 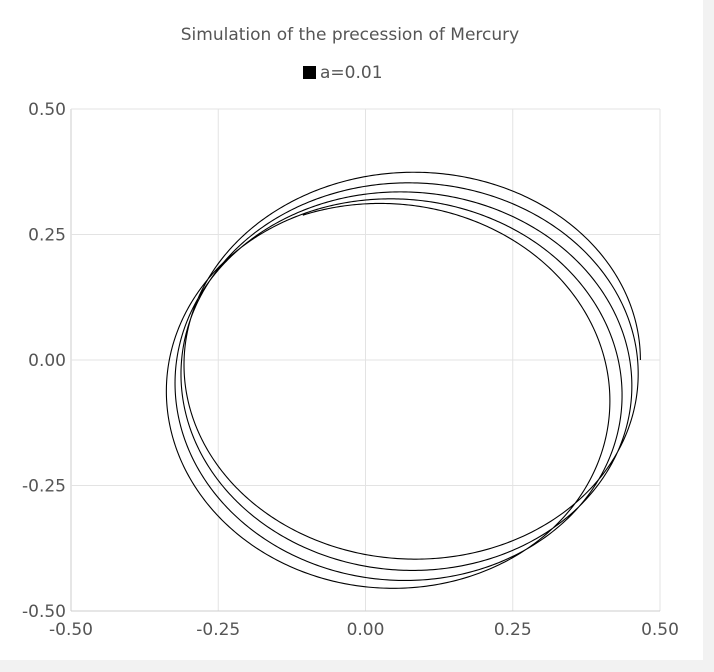 What do you see at coordinates (44, 487) in the screenshot?
I see `y-tick-label: -0.25` at bounding box center [44, 487].